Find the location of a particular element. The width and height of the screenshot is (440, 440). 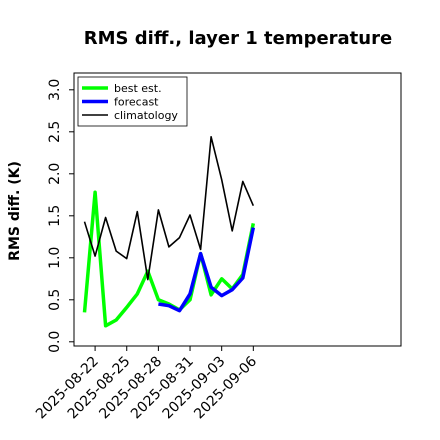

series-line-climatology is located at coordinates (169, 208).